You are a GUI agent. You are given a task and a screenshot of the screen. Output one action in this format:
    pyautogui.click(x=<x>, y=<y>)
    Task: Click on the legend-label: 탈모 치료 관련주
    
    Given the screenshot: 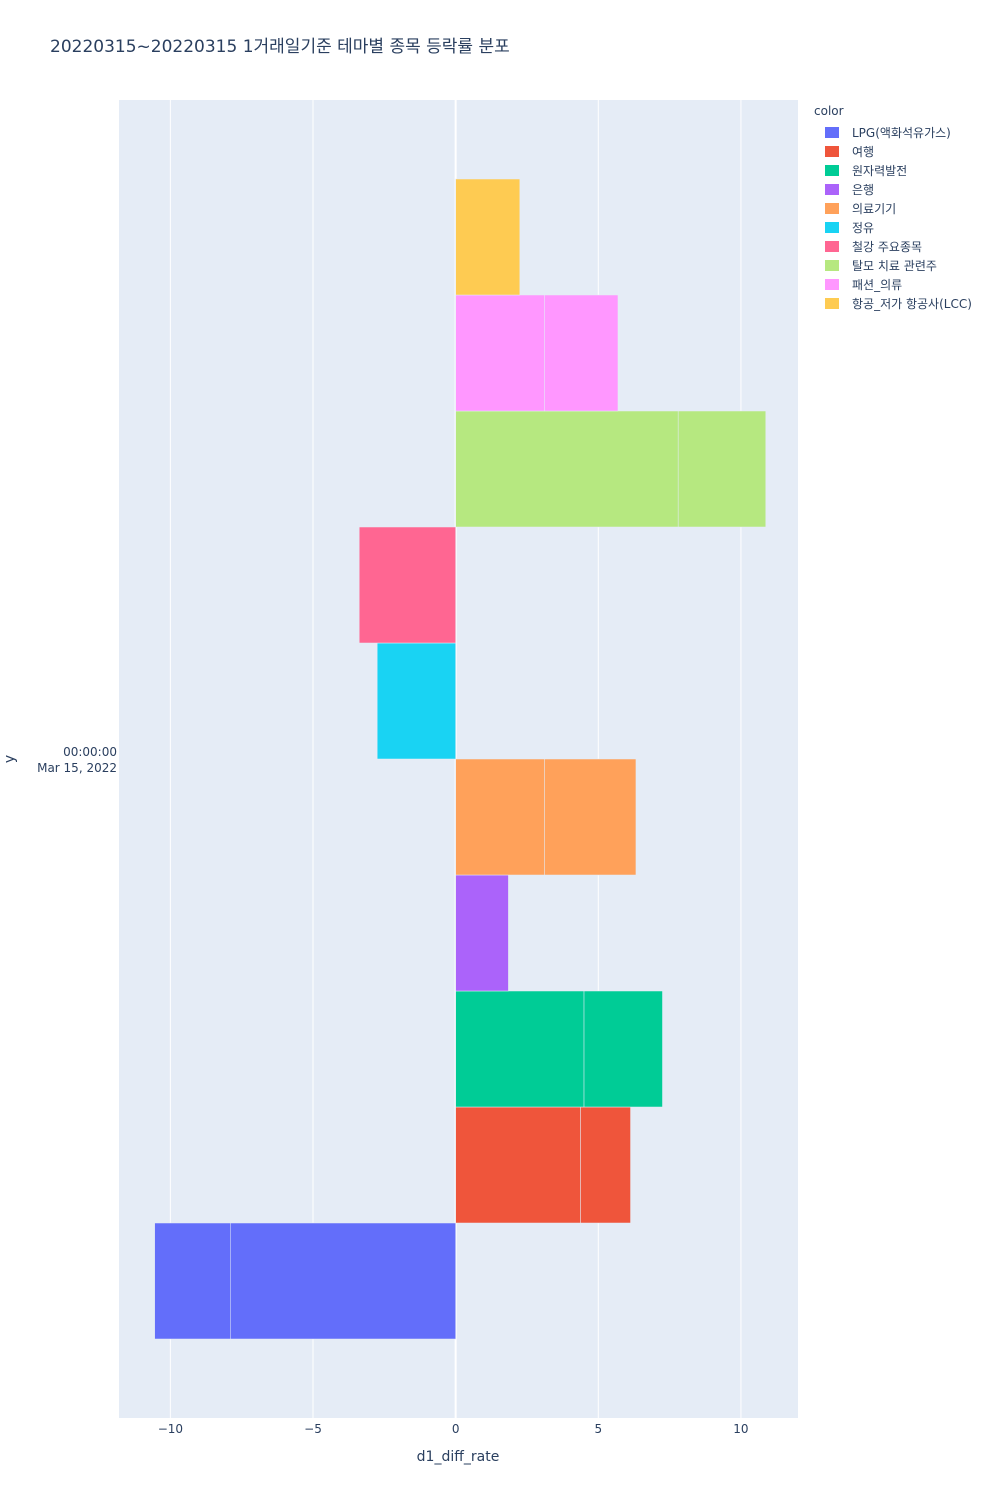 What is the action you would take?
    pyautogui.click(x=894, y=266)
    